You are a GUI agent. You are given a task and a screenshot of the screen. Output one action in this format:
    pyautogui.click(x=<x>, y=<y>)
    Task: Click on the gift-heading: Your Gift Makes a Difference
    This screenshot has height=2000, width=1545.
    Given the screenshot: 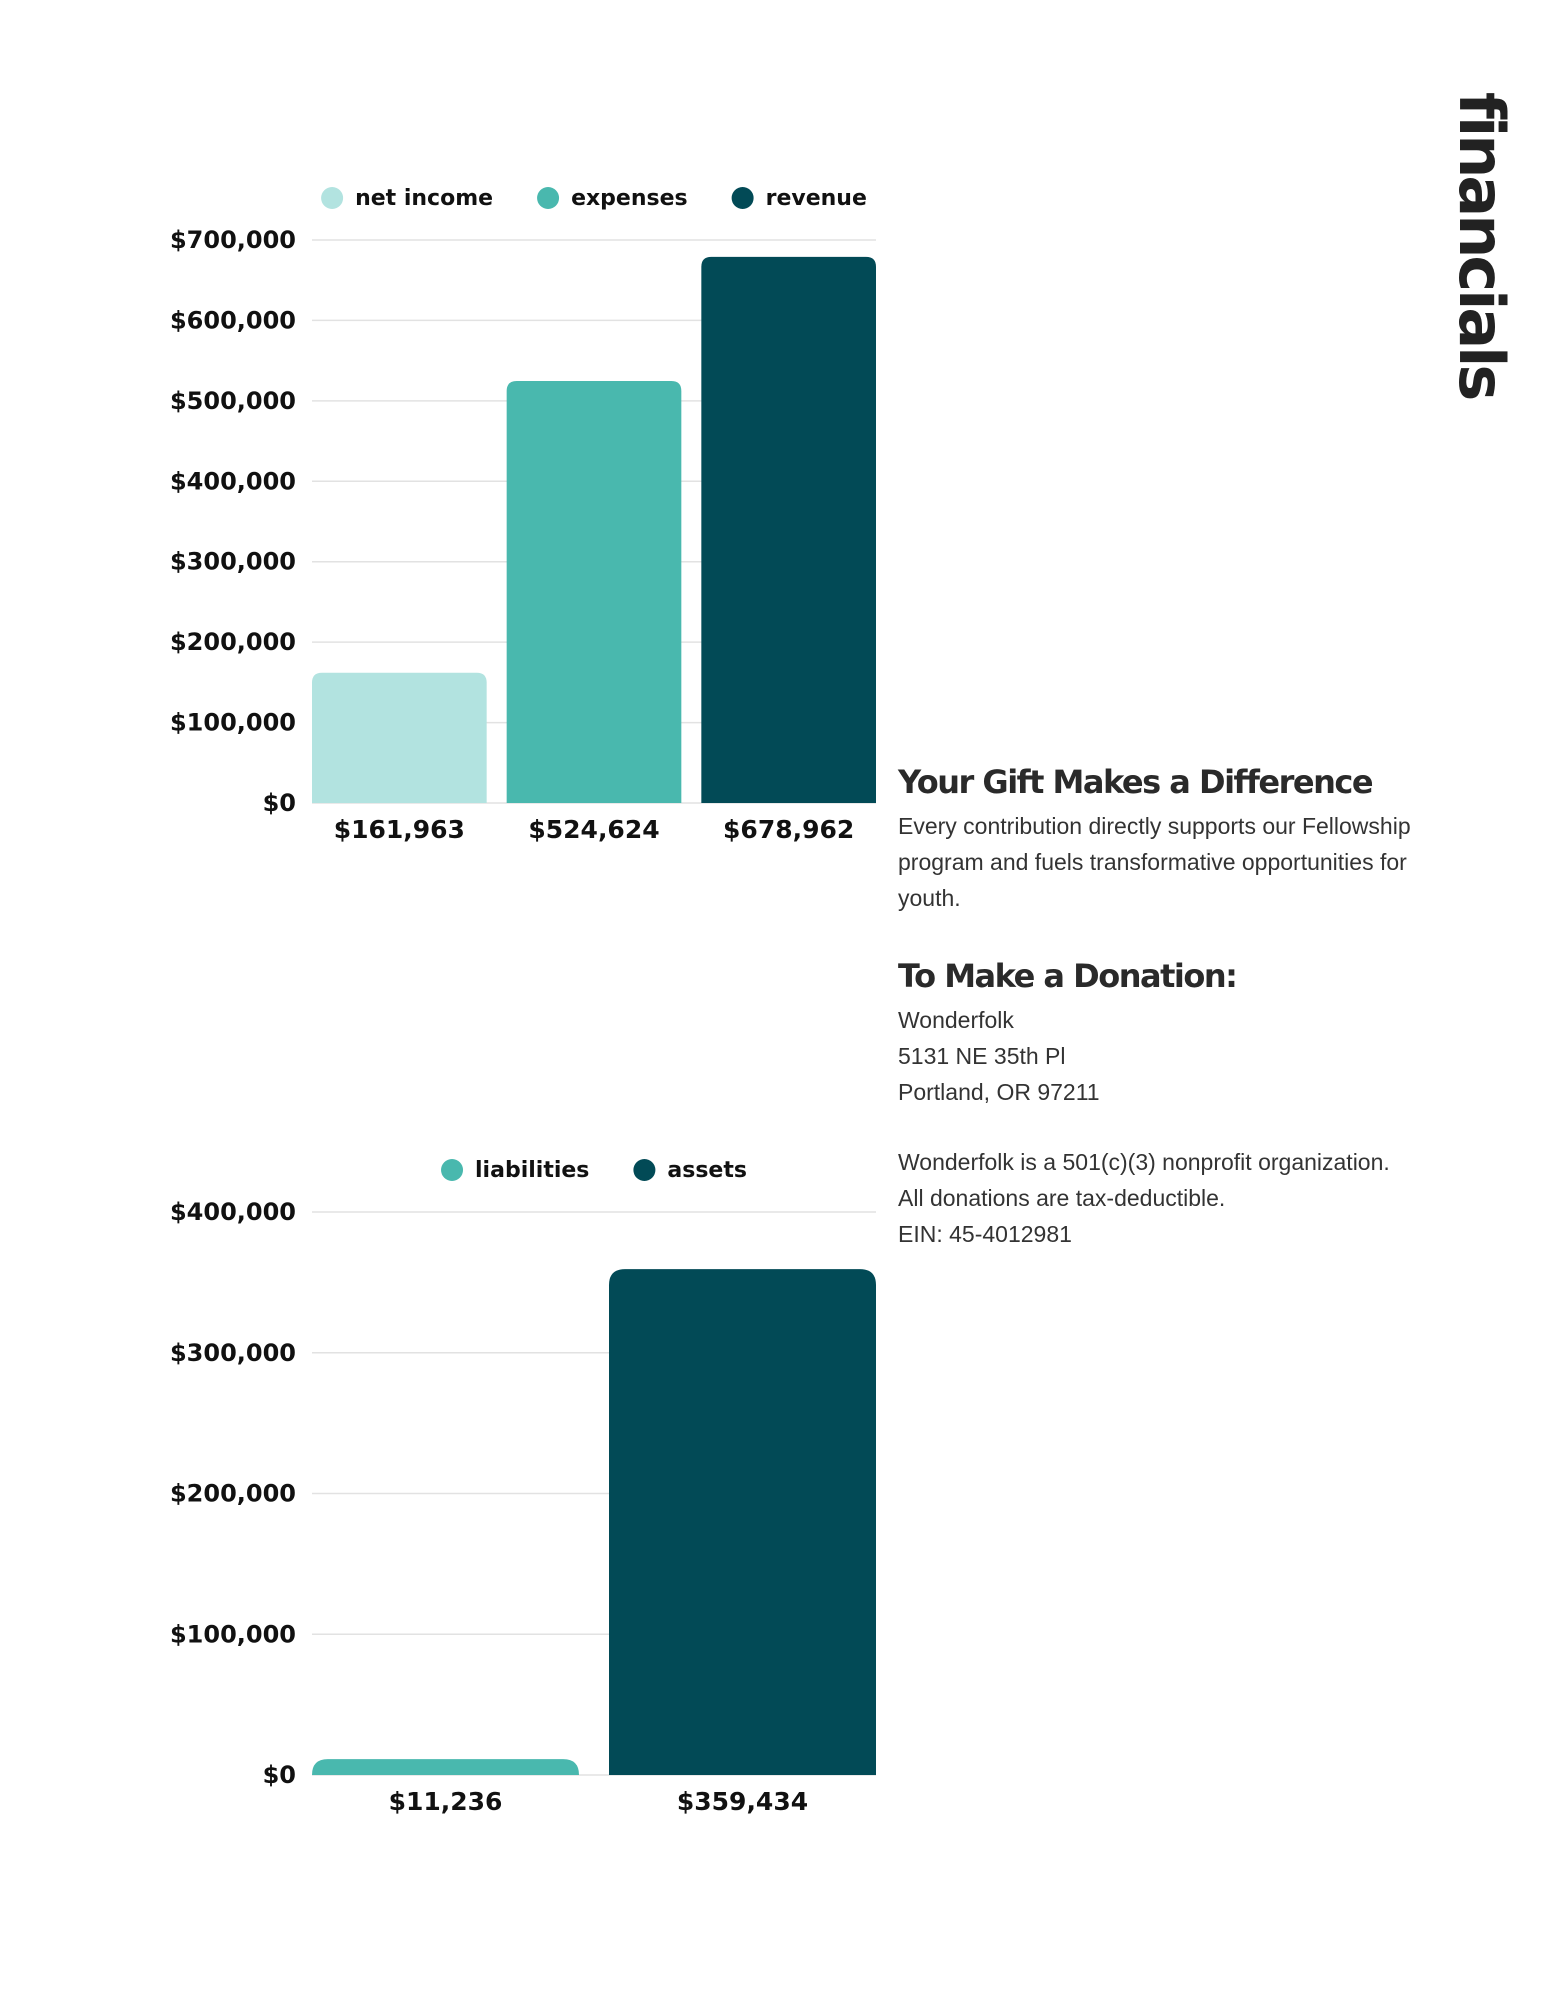 What is the action you would take?
    pyautogui.click(x=1136, y=782)
    